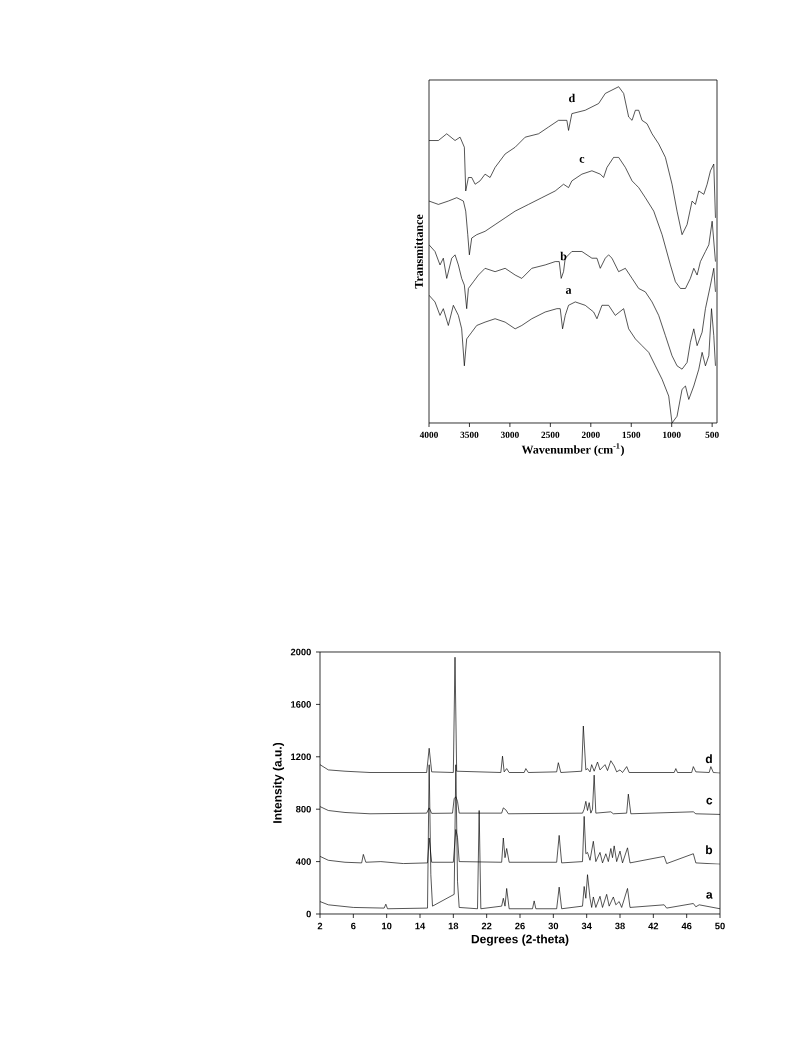  I want to click on x-tick-label: 3500, so click(469, 434).